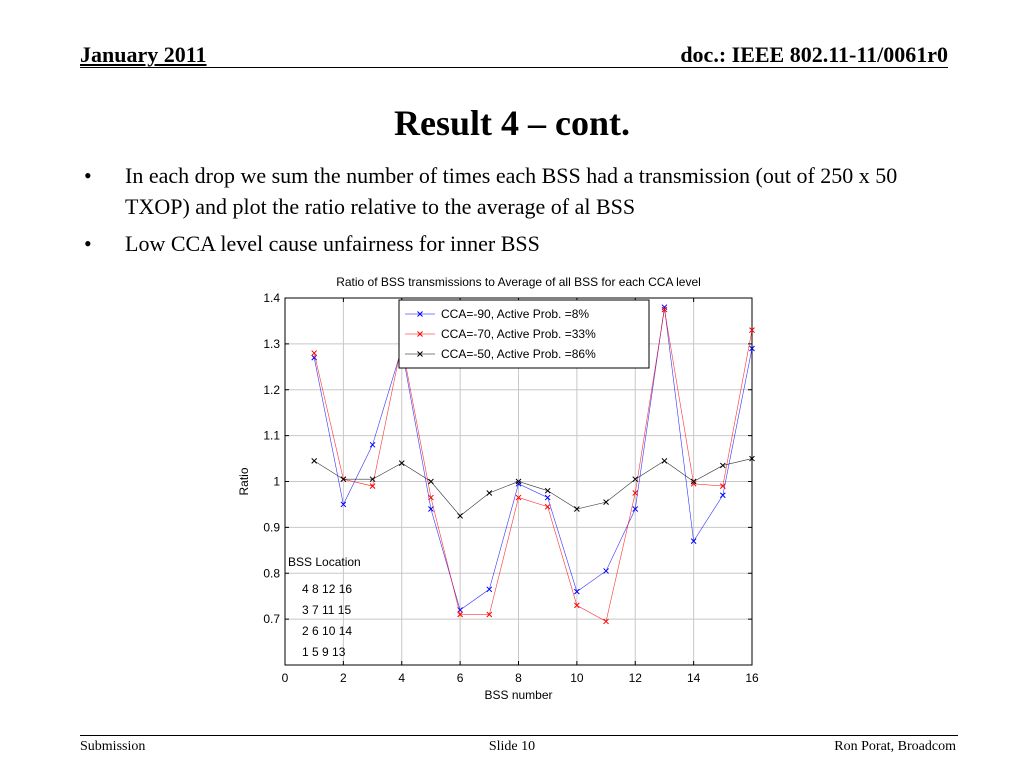 Image resolution: width=1024 pixels, height=768 pixels. Describe the element at coordinates (518, 354) in the screenshot. I see `legend-label: CCA=-50, Active Prob. =86%` at that location.